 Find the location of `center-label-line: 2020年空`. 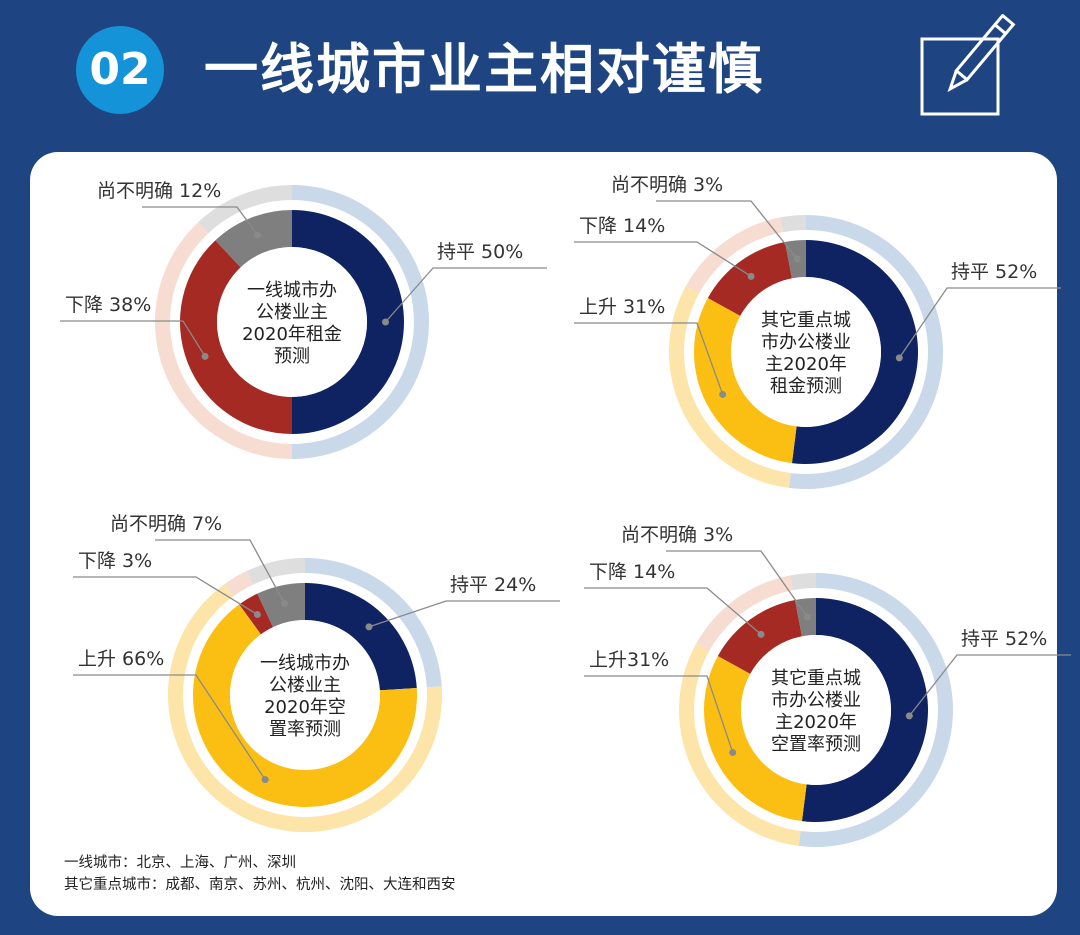

center-label-line: 2020年空 is located at coordinates (305, 707).